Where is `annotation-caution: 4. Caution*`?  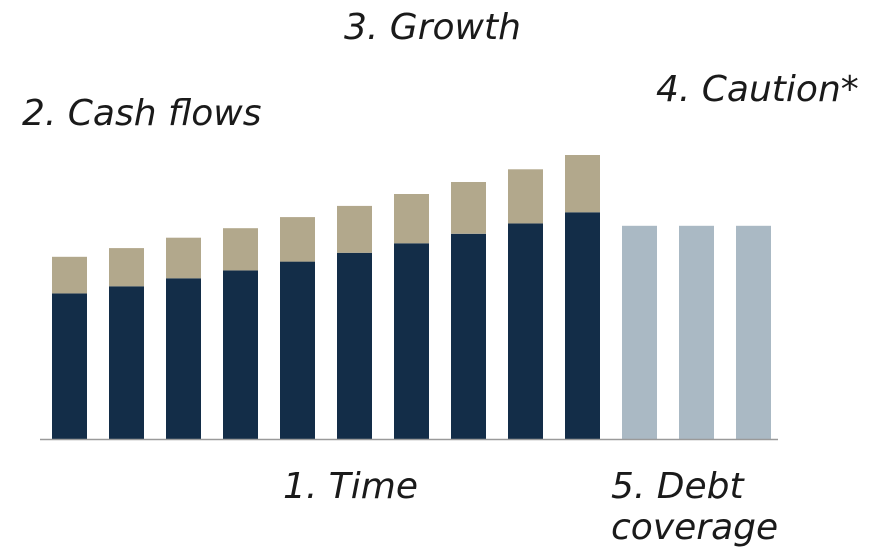
annotation-caution: 4. Caution* is located at coordinates (757, 89).